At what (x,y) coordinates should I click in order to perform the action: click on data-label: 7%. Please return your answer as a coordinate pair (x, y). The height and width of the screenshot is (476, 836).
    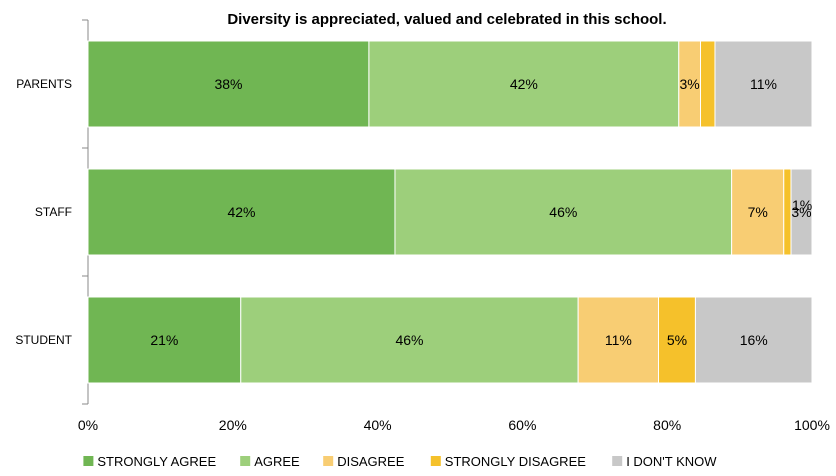
    Looking at the image, I should click on (758, 212).